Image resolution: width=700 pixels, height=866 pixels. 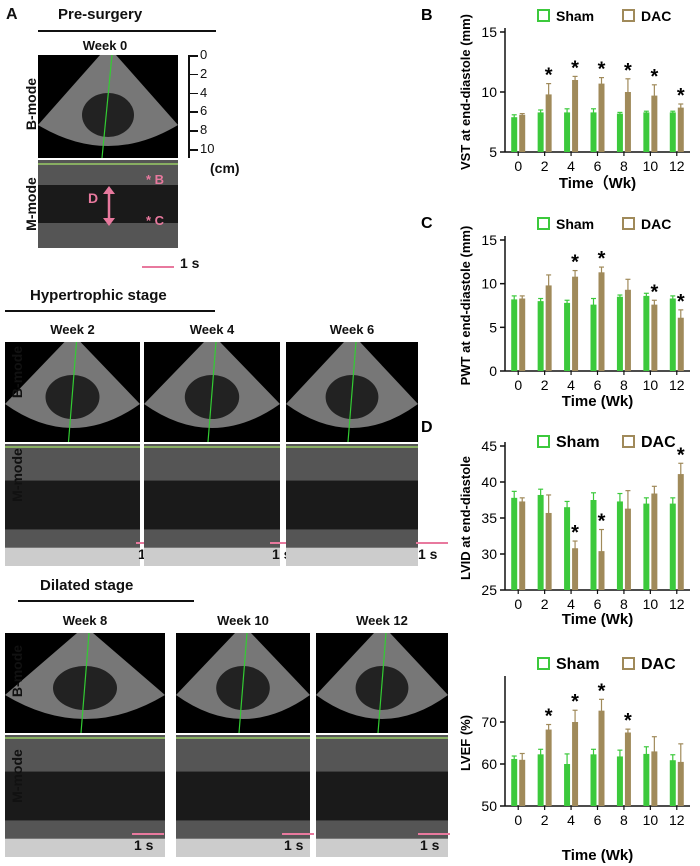 I want to click on y-tick-label: 25, so click(x=489, y=590).